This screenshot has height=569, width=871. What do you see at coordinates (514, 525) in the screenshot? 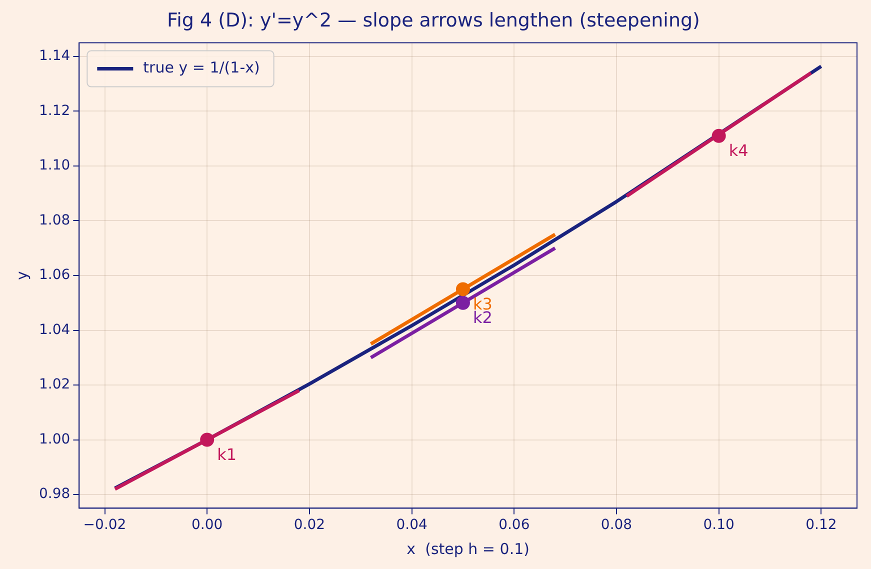
I see `x-tick-label: 0.06` at bounding box center [514, 525].